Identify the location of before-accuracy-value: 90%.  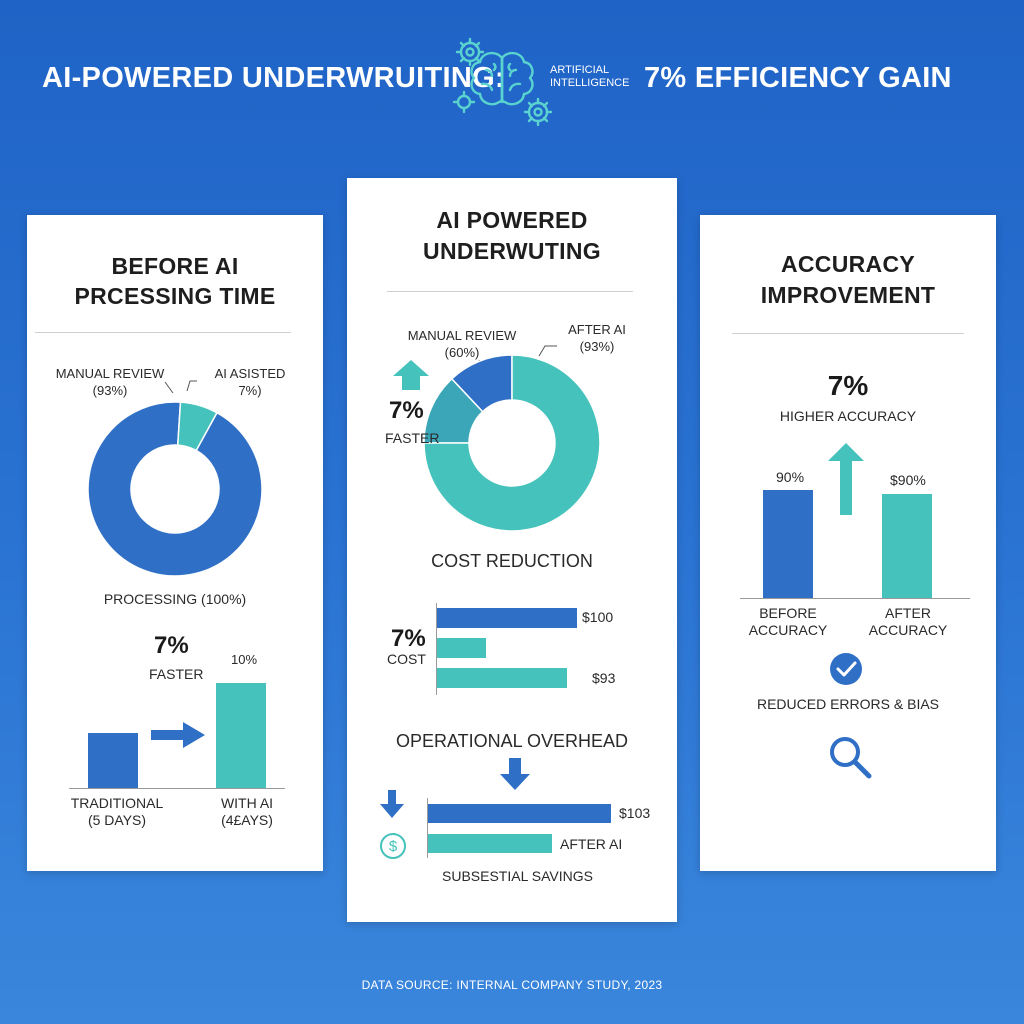
(790, 477).